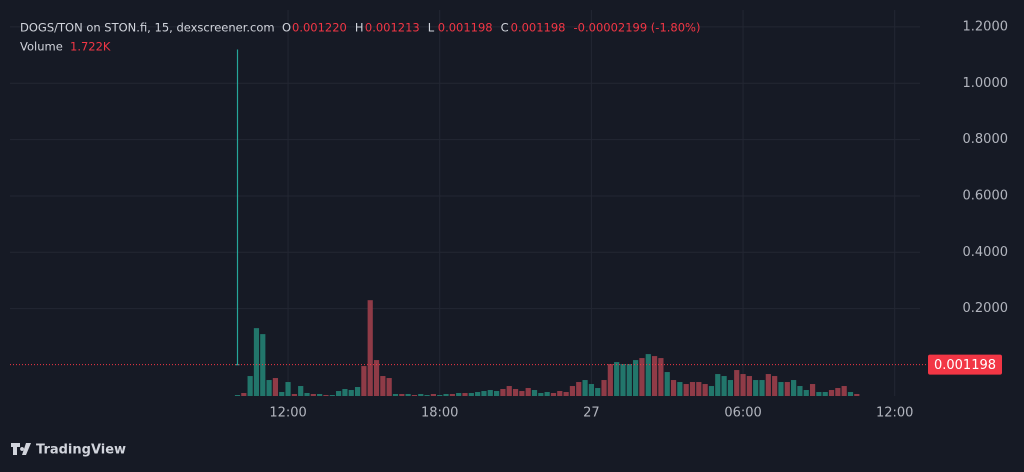 The width and height of the screenshot is (1024, 472). Describe the element at coordinates (286, 28) in the screenshot. I see `legend-key: O` at that location.